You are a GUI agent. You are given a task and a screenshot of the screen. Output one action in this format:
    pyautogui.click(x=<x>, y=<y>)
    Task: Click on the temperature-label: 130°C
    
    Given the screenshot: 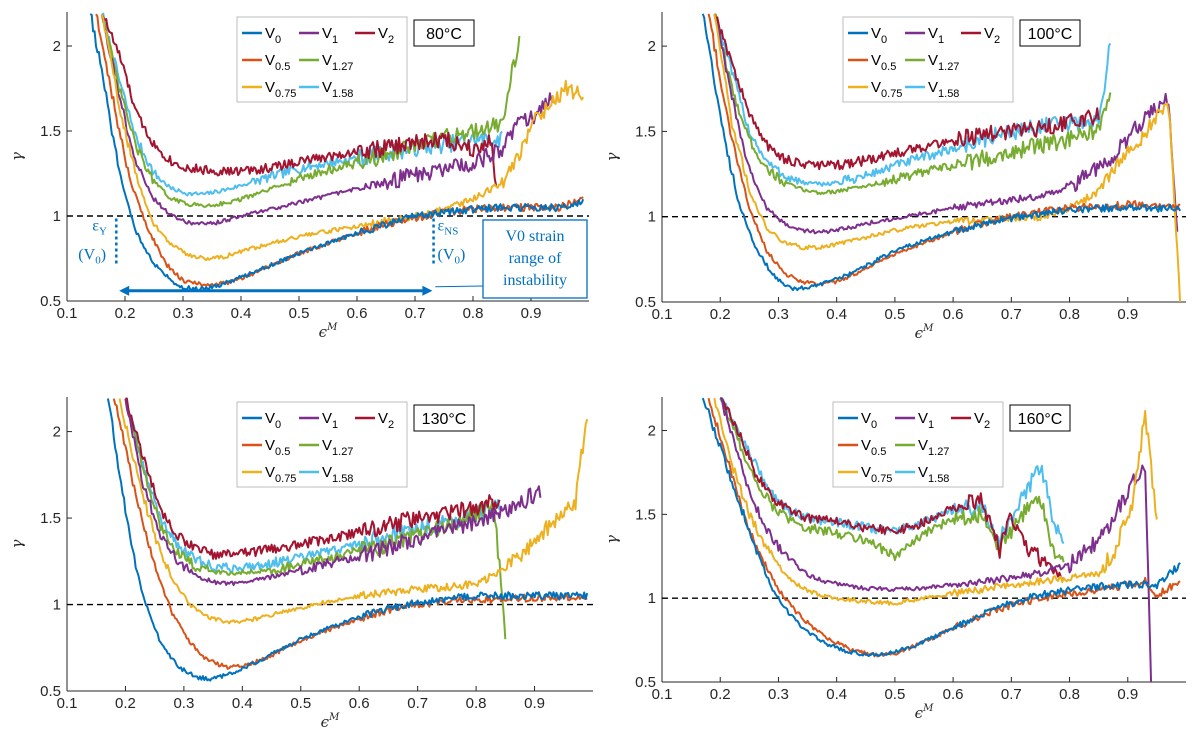 What is the action you would take?
    pyautogui.click(x=444, y=419)
    